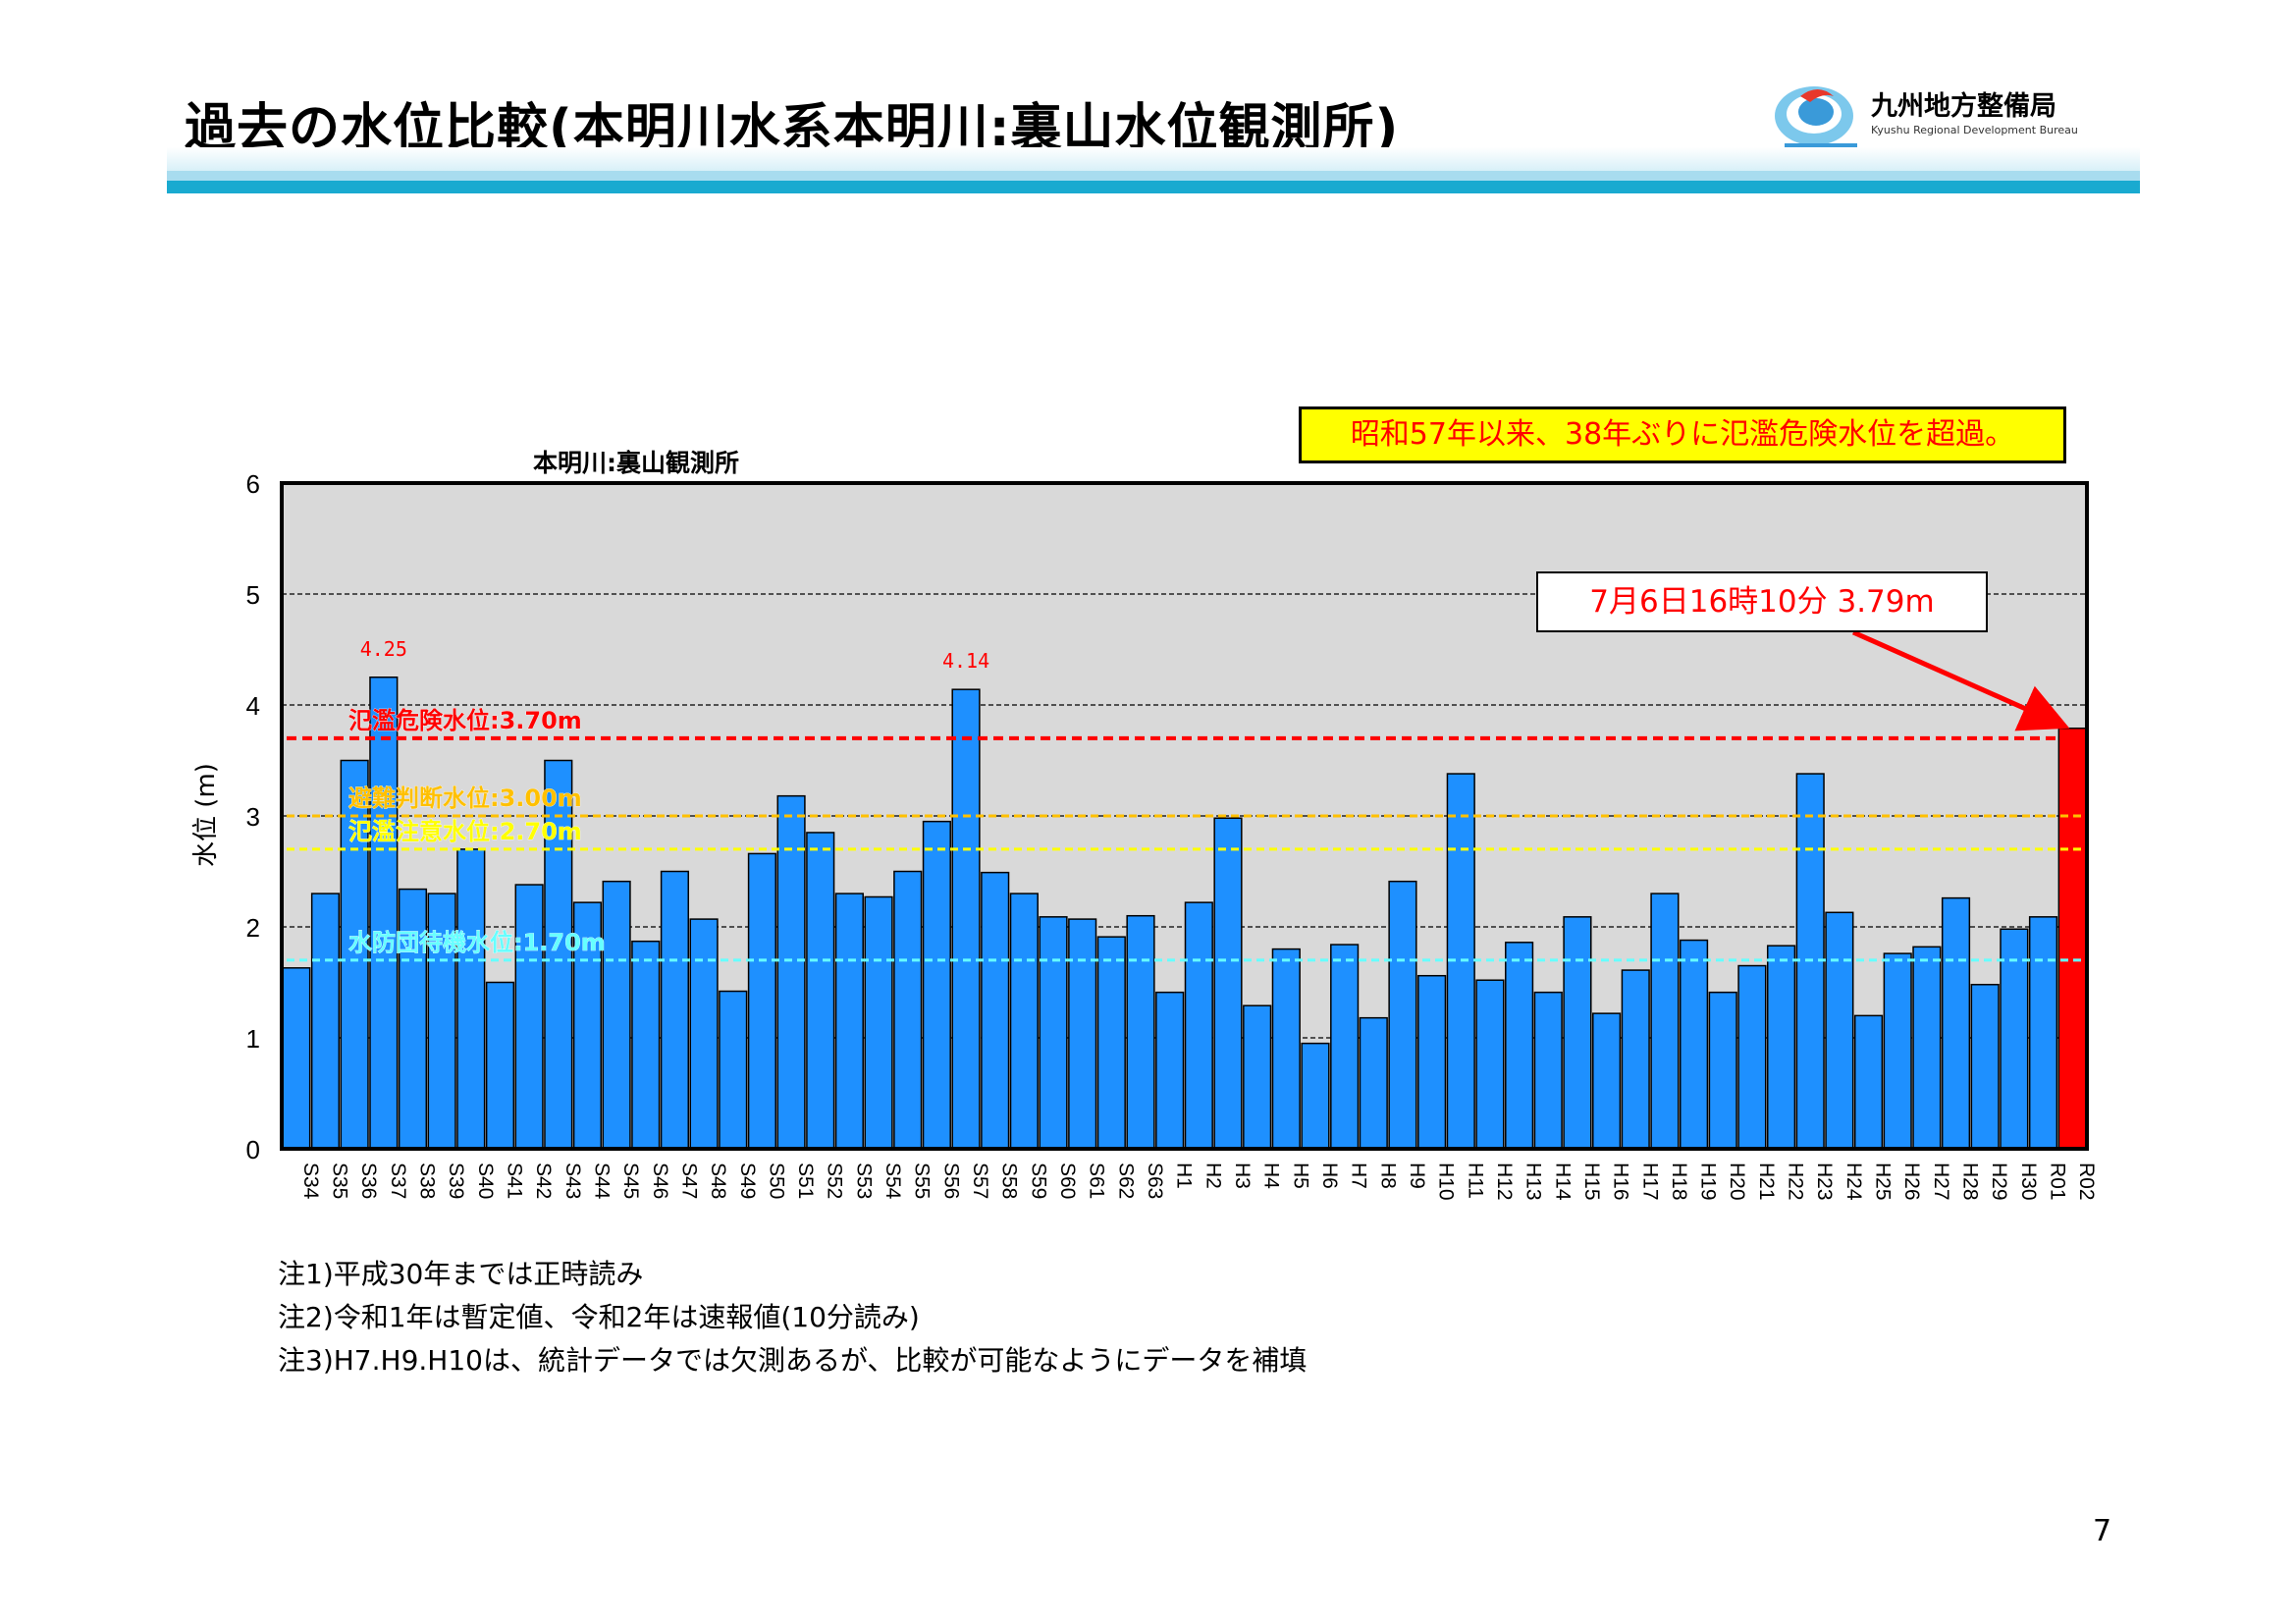 Image resolution: width=2296 pixels, height=1624 pixels. Describe the element at coordinates (1300, 1176) in the screenshot. I see `x-tick-label: H5` at that location.